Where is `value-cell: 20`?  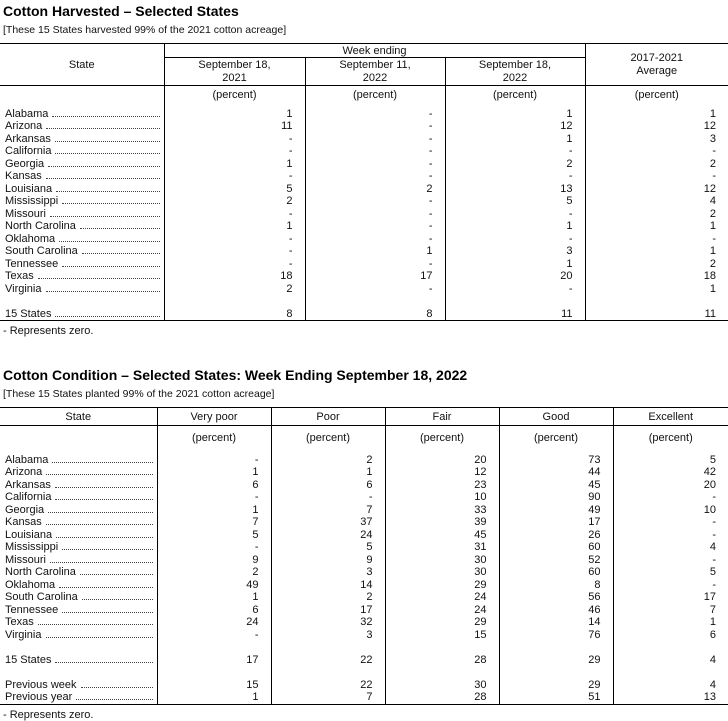
value-cell: 20 is located at coordinates (670, 484).